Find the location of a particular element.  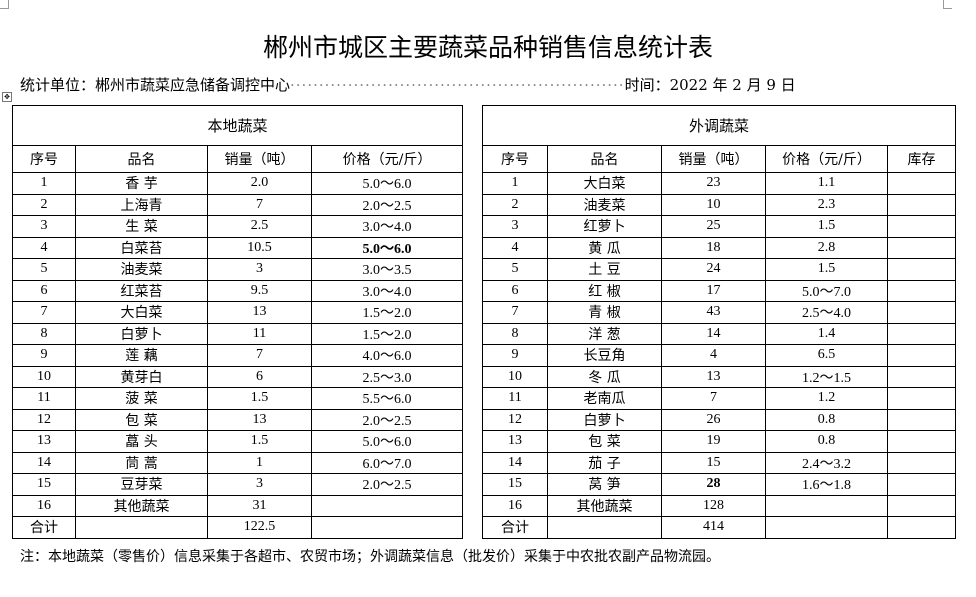

local-price-cell: 5.5～6.0 is located at coordinates (387, 398).